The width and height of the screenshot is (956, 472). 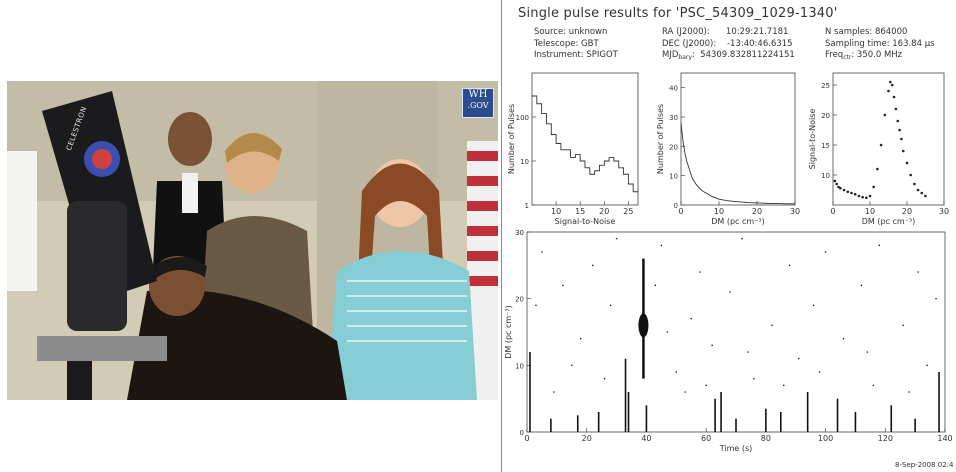 What do you see at coordinates (812, 139) in the screenshot?
I see `chart-2-ylabel: Signal-to-Noise` at bounding box center [812, 139].